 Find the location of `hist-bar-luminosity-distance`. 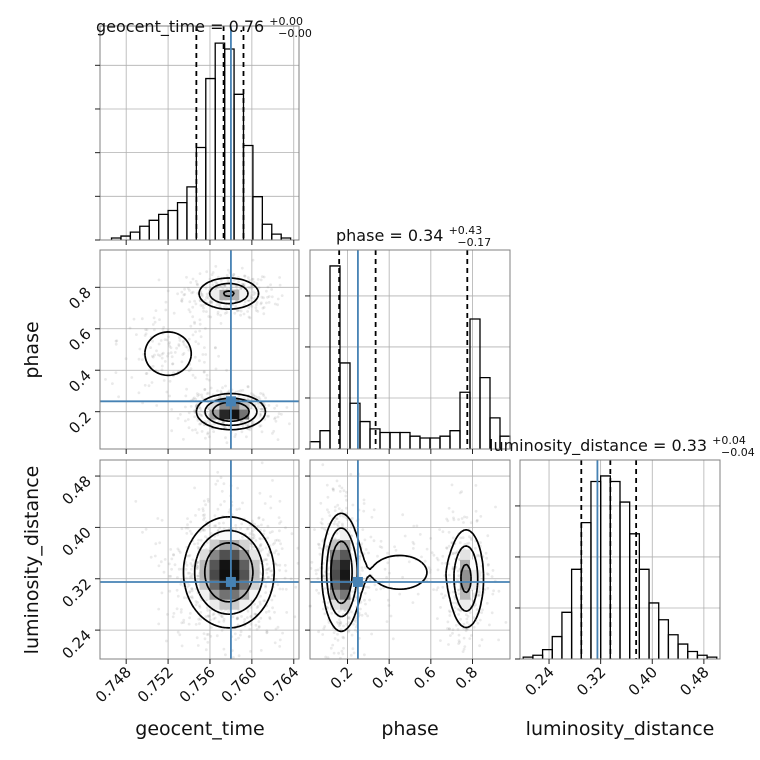

hist-bar-luminosity-distance is located at coordinates (712, 657).